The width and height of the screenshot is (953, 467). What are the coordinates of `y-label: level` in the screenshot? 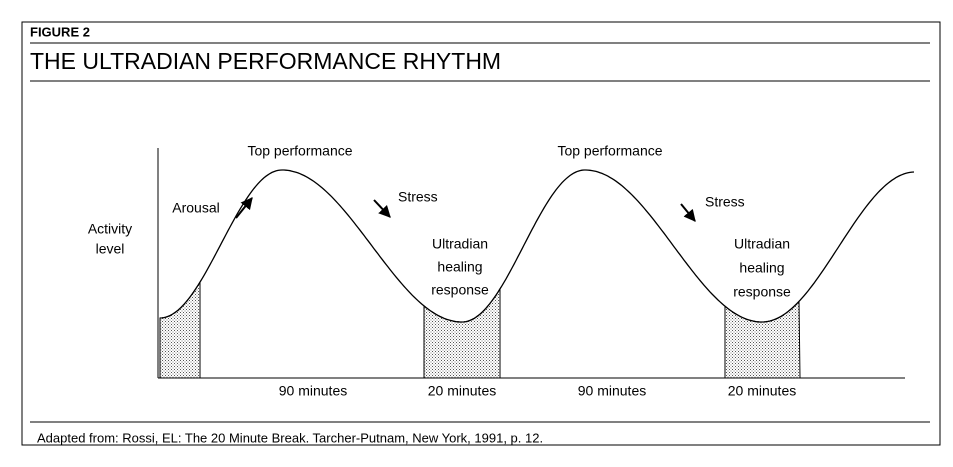 It's located at (110, 249).